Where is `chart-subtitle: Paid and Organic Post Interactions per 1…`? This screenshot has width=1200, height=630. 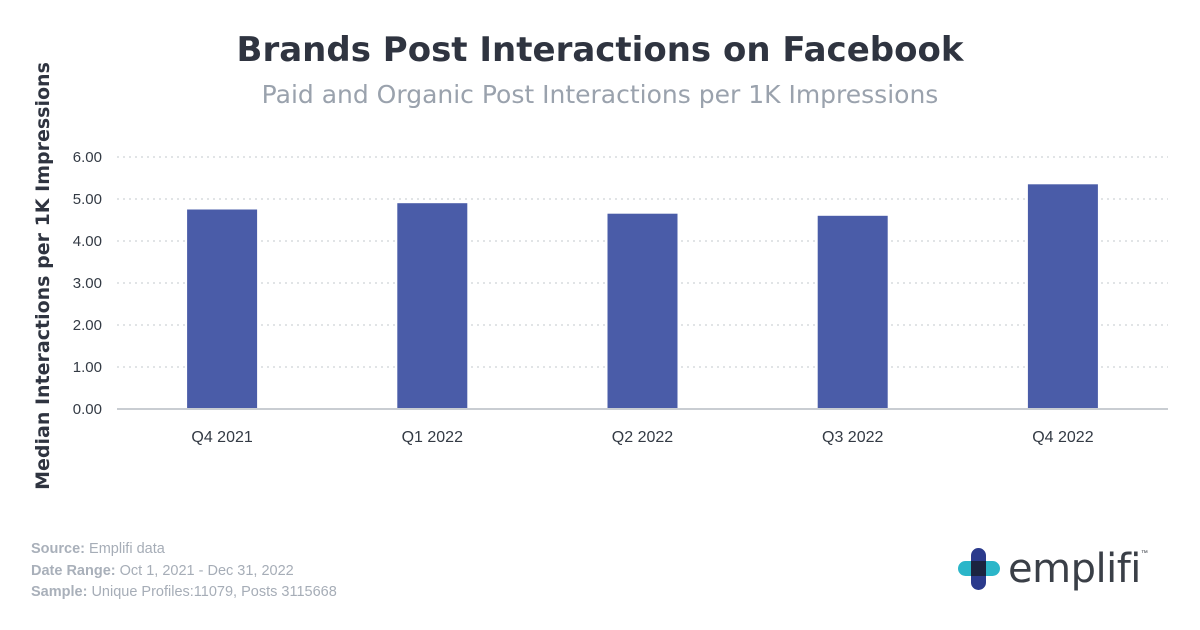 chart-subtitle: Paid and Organic Post Interactions per 1… is located at coordinates (600, 94).